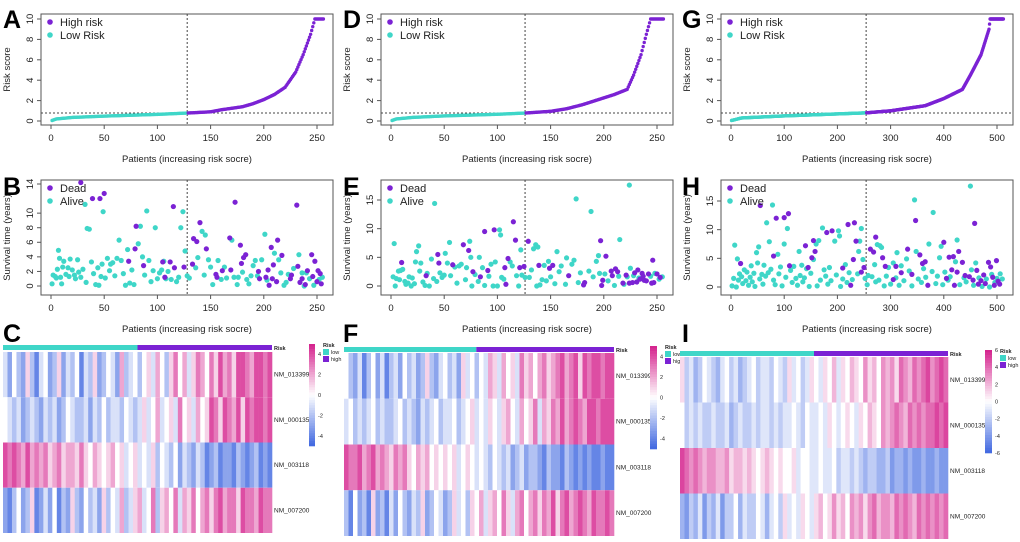 This screenshot has width=1020, height=542. What do you see at coordinates (319, 355) in the screenshot?
I see `color-scale-tick: 4` at bounding box center [319, 355].